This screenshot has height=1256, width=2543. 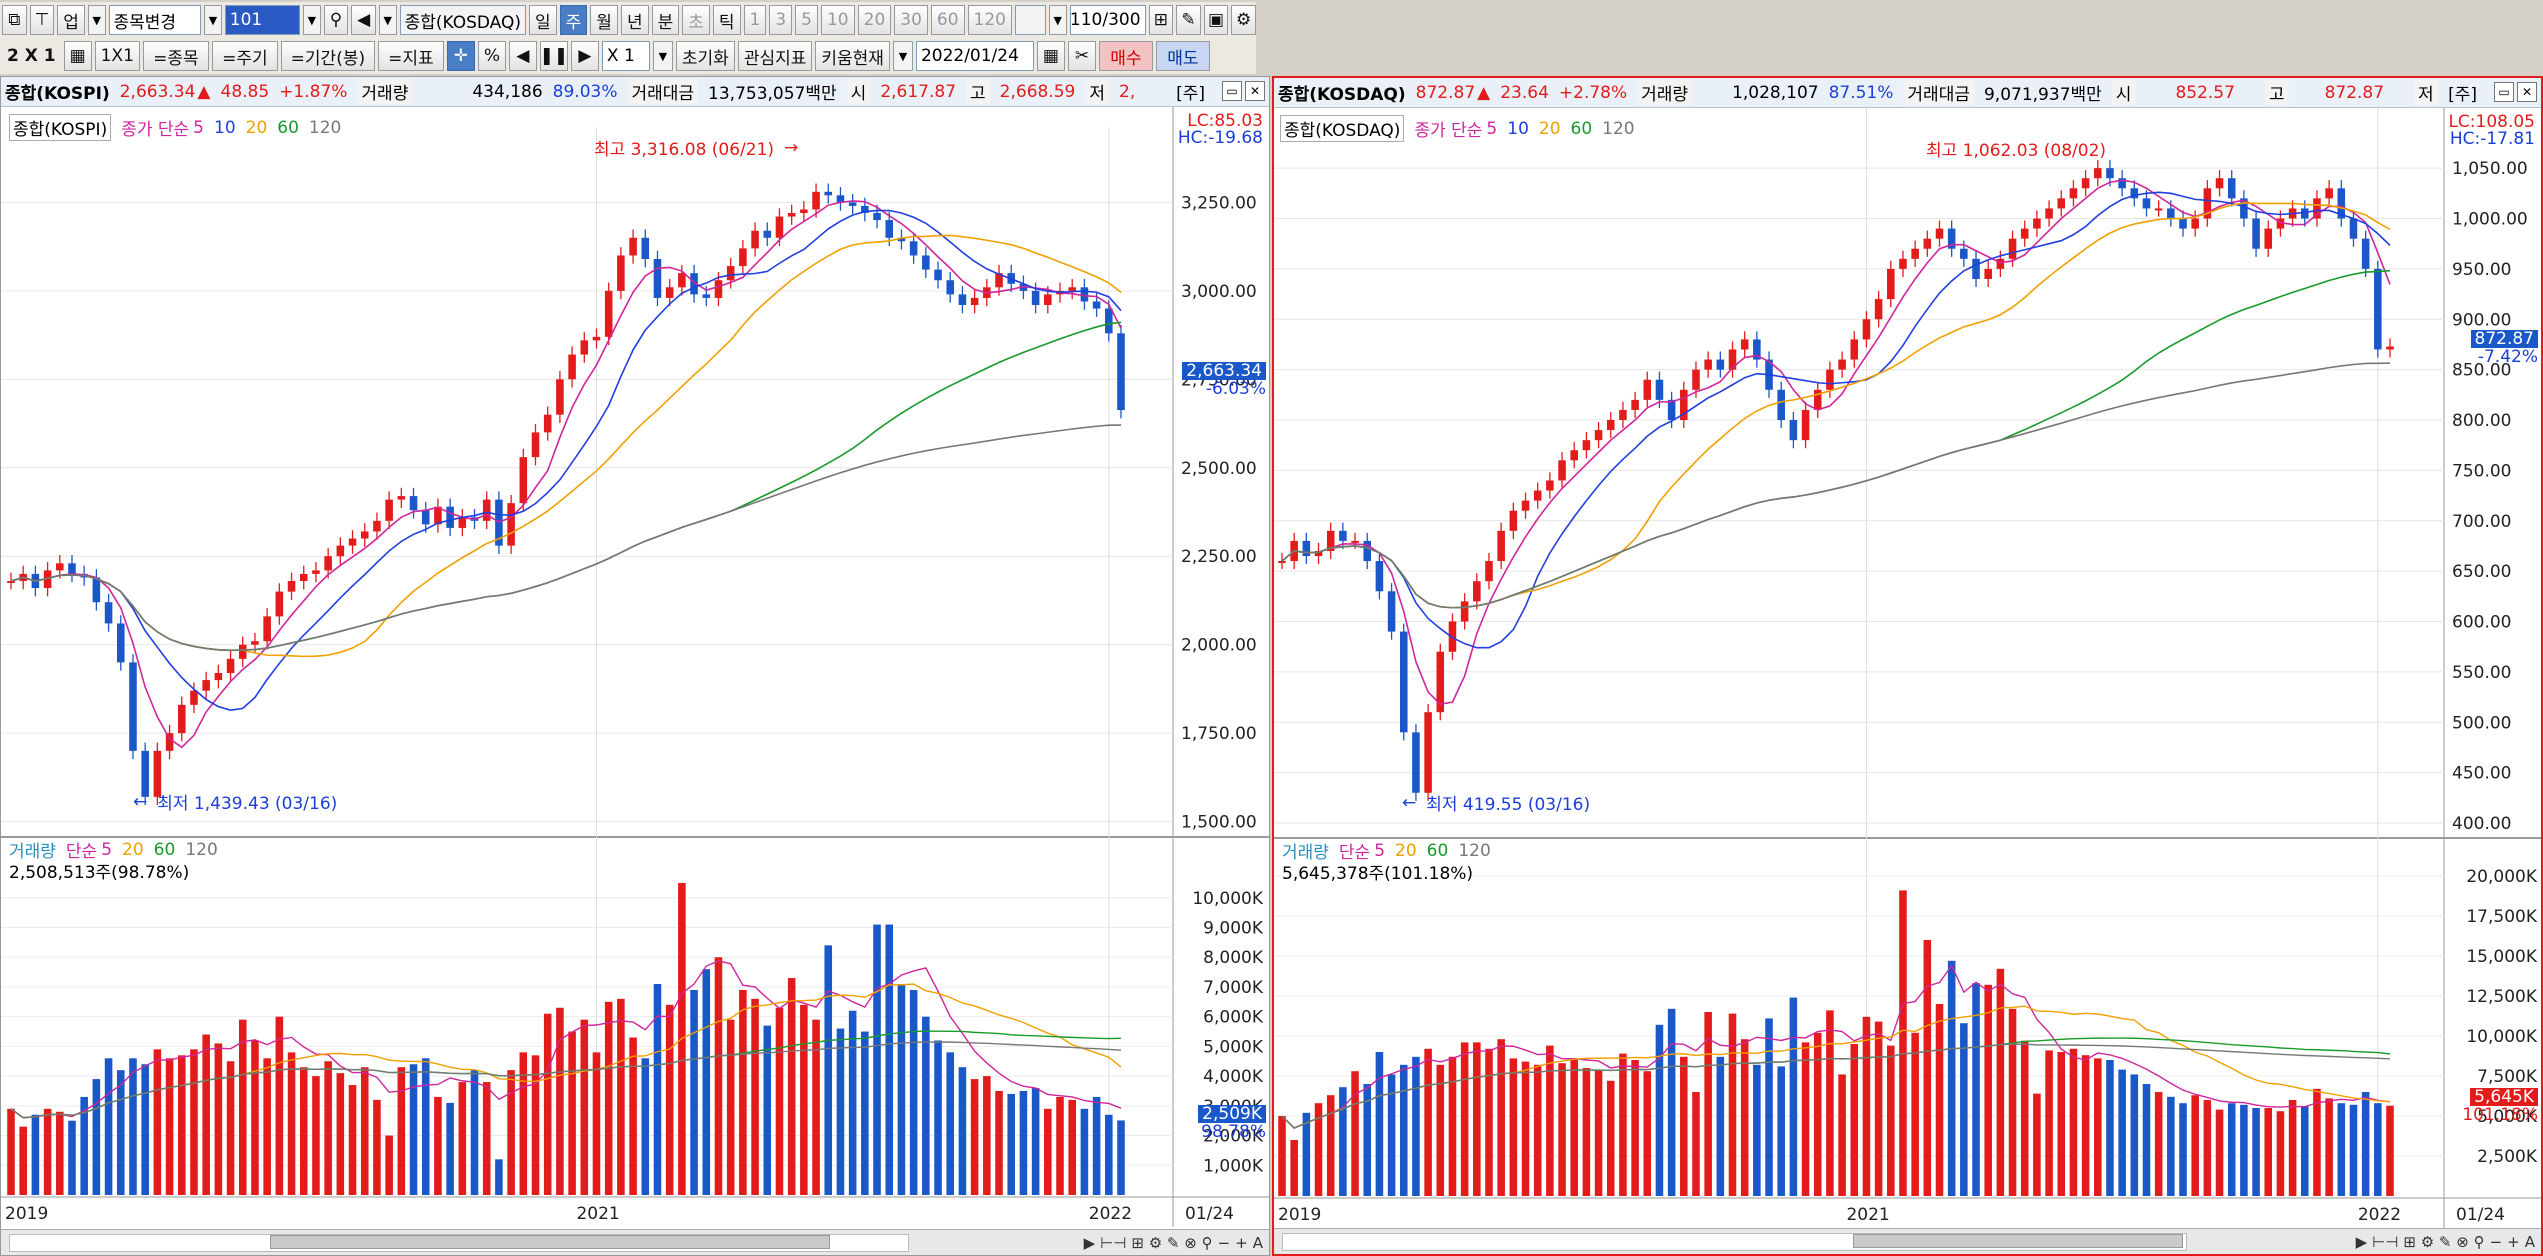 I want to click on grid-tool-icon: ⊞, so click(x=1161, y=20).